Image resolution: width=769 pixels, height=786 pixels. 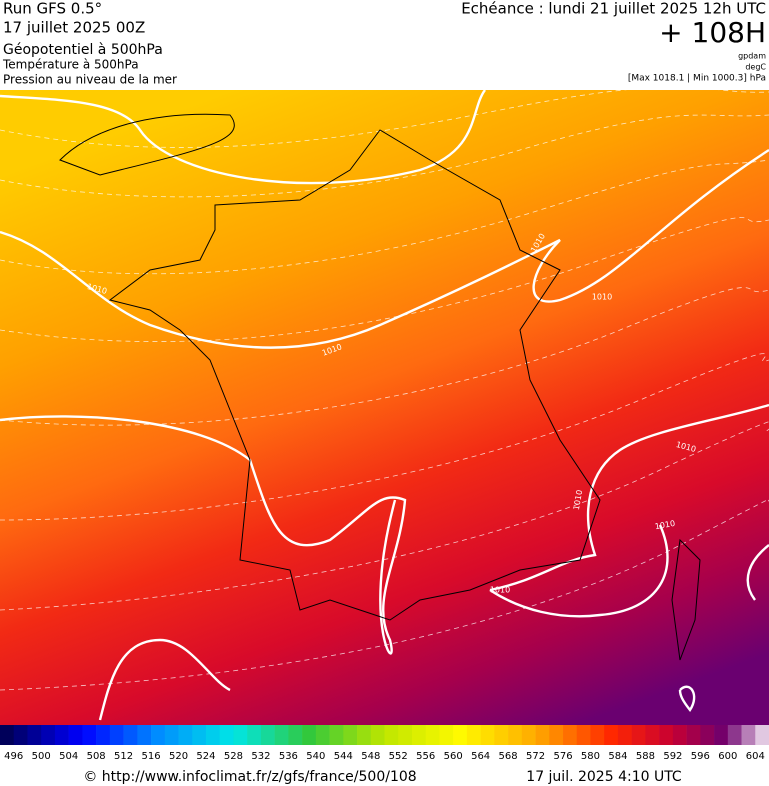 What do you see at coordinates (370, 756) in the screenshot?
I see `colorbar-label: 548` at bounding box center [370, 756].